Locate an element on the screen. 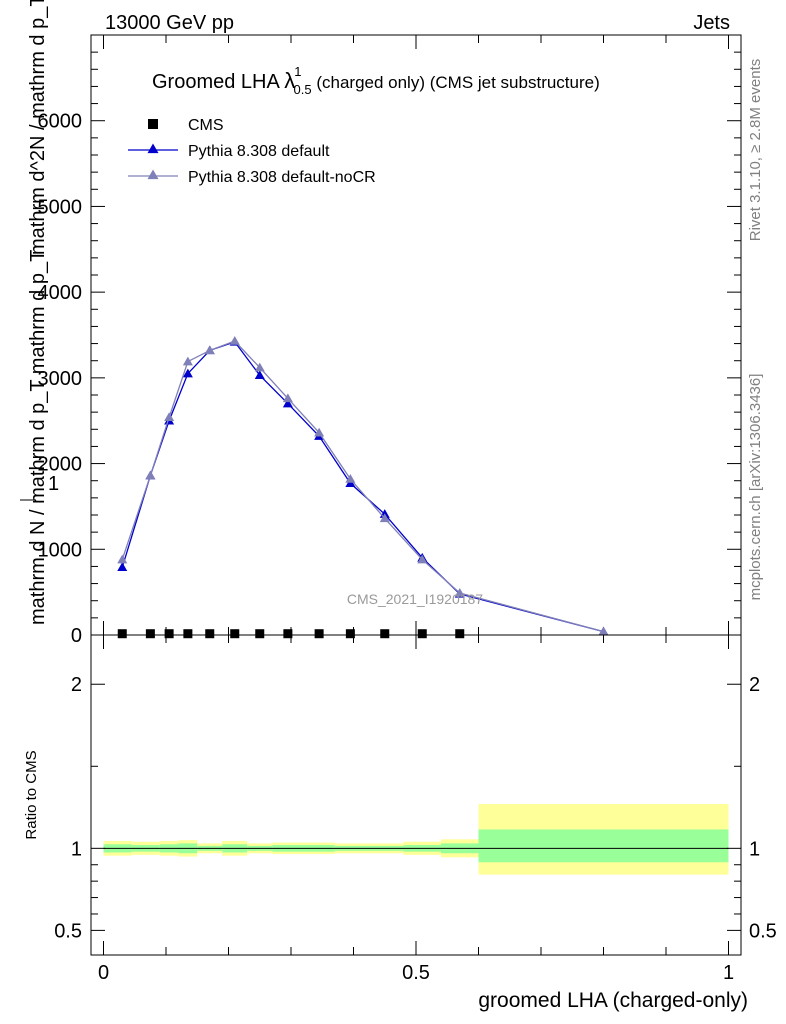 Image resolution: width=786 pixels, height=1024 pixels. ratio-ytick-label-right: 2 is located at coordinates (754, 685).